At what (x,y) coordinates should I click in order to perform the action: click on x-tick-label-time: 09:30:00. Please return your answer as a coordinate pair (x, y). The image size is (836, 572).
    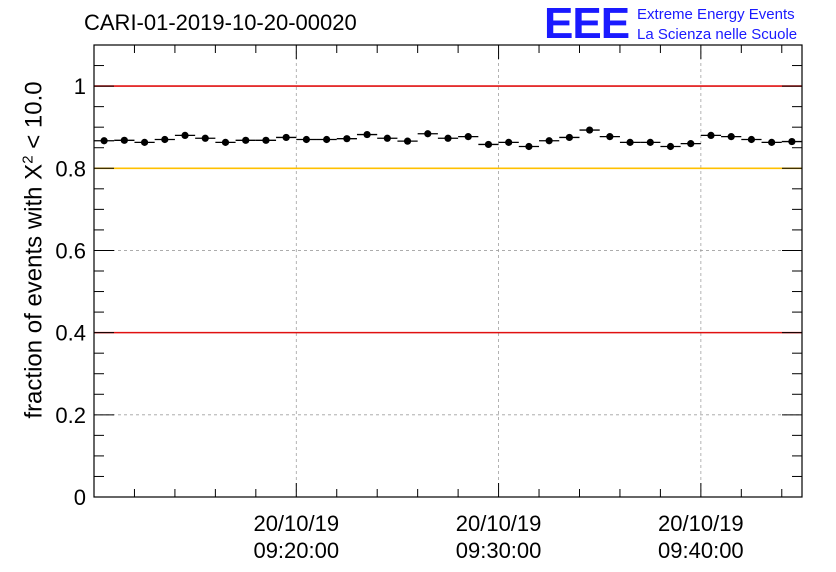
    Looking at the image, I should click on (499, 550).